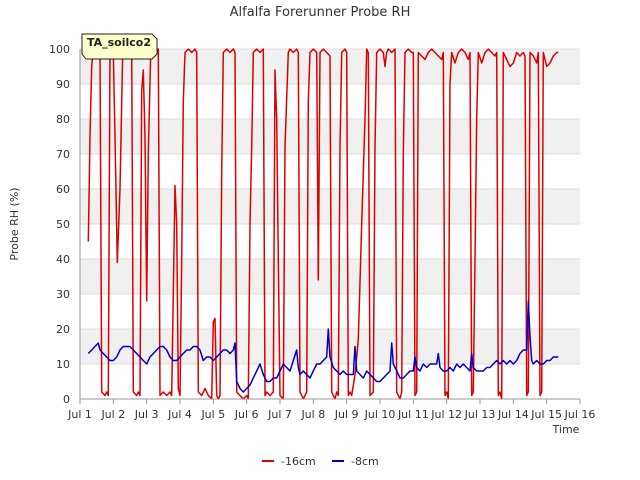 The width and height of the screenshot is (640, 480). I want to click on y-tick-label: 80, so click(63, 119).